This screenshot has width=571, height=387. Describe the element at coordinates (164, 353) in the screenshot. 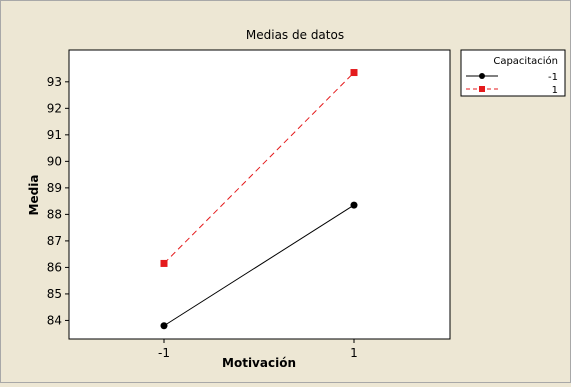

I see `x-tick-label: -1` at that location.